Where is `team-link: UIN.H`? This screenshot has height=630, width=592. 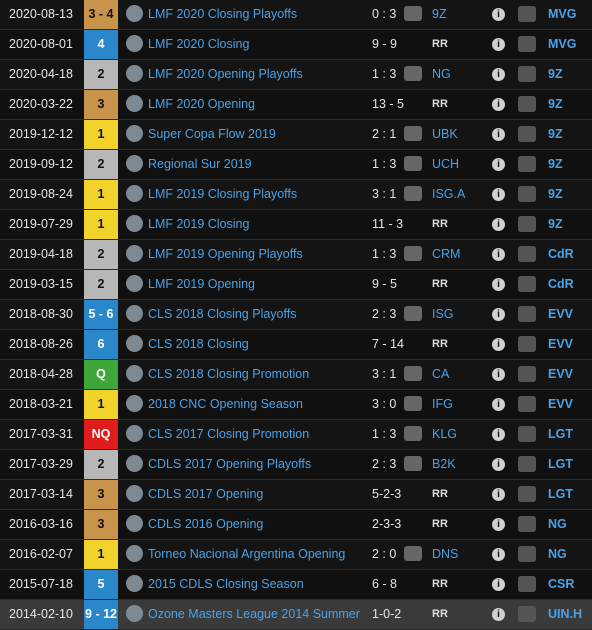 team-link: UIN.H is located at coordinates (565, 614).